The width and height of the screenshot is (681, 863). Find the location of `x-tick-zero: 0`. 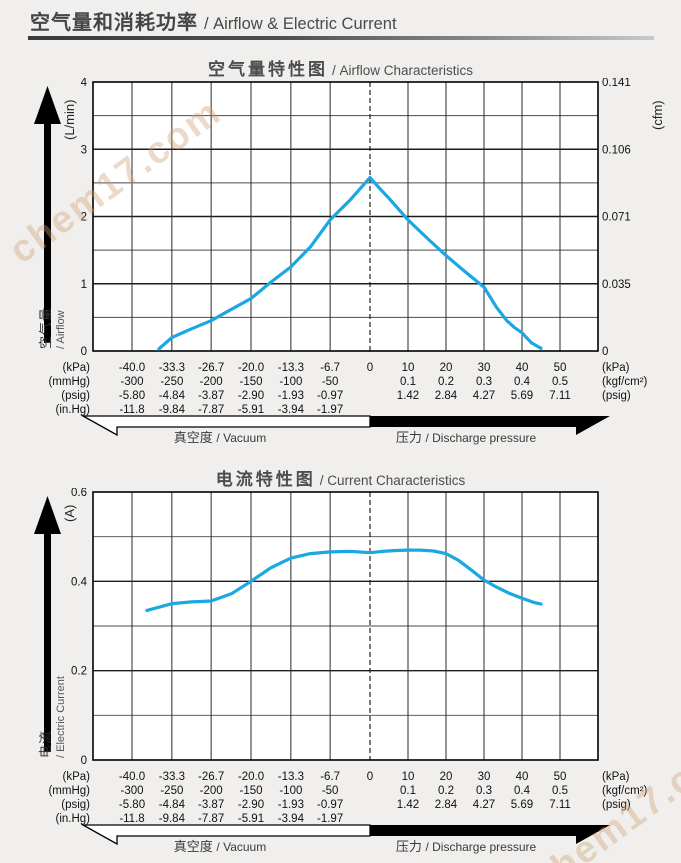

x-tick-zero: 0 is located at coordinates (370, 777).